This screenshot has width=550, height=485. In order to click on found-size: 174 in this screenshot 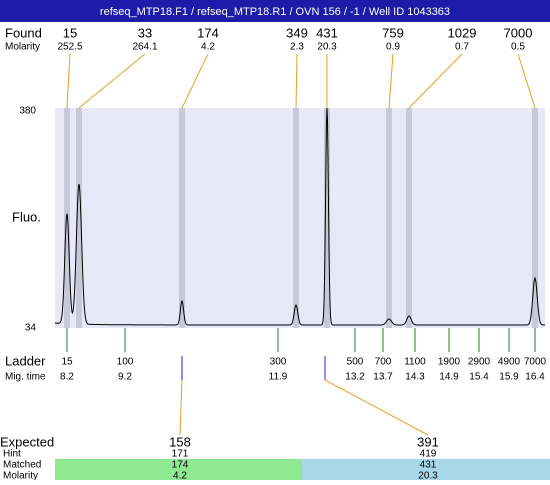, I will do `click(208, 32)`.